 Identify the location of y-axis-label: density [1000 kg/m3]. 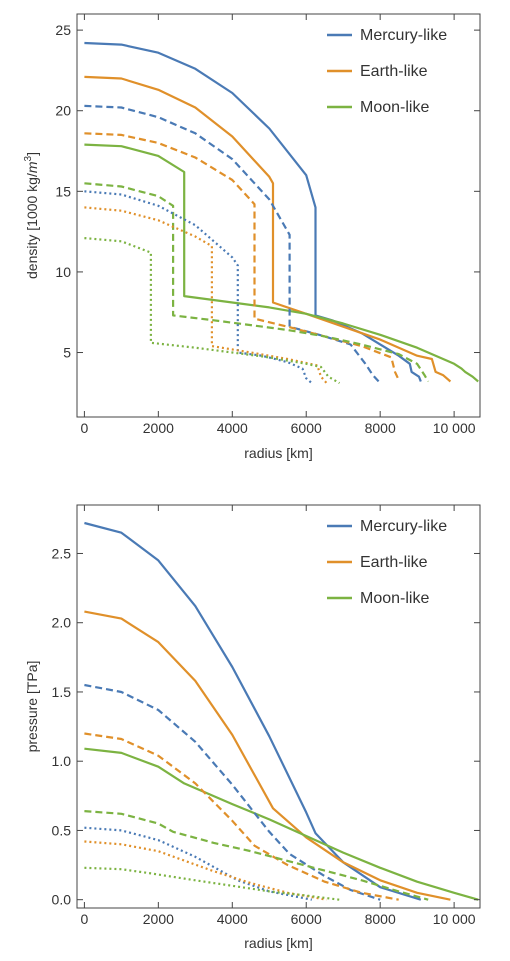
(31, 215).